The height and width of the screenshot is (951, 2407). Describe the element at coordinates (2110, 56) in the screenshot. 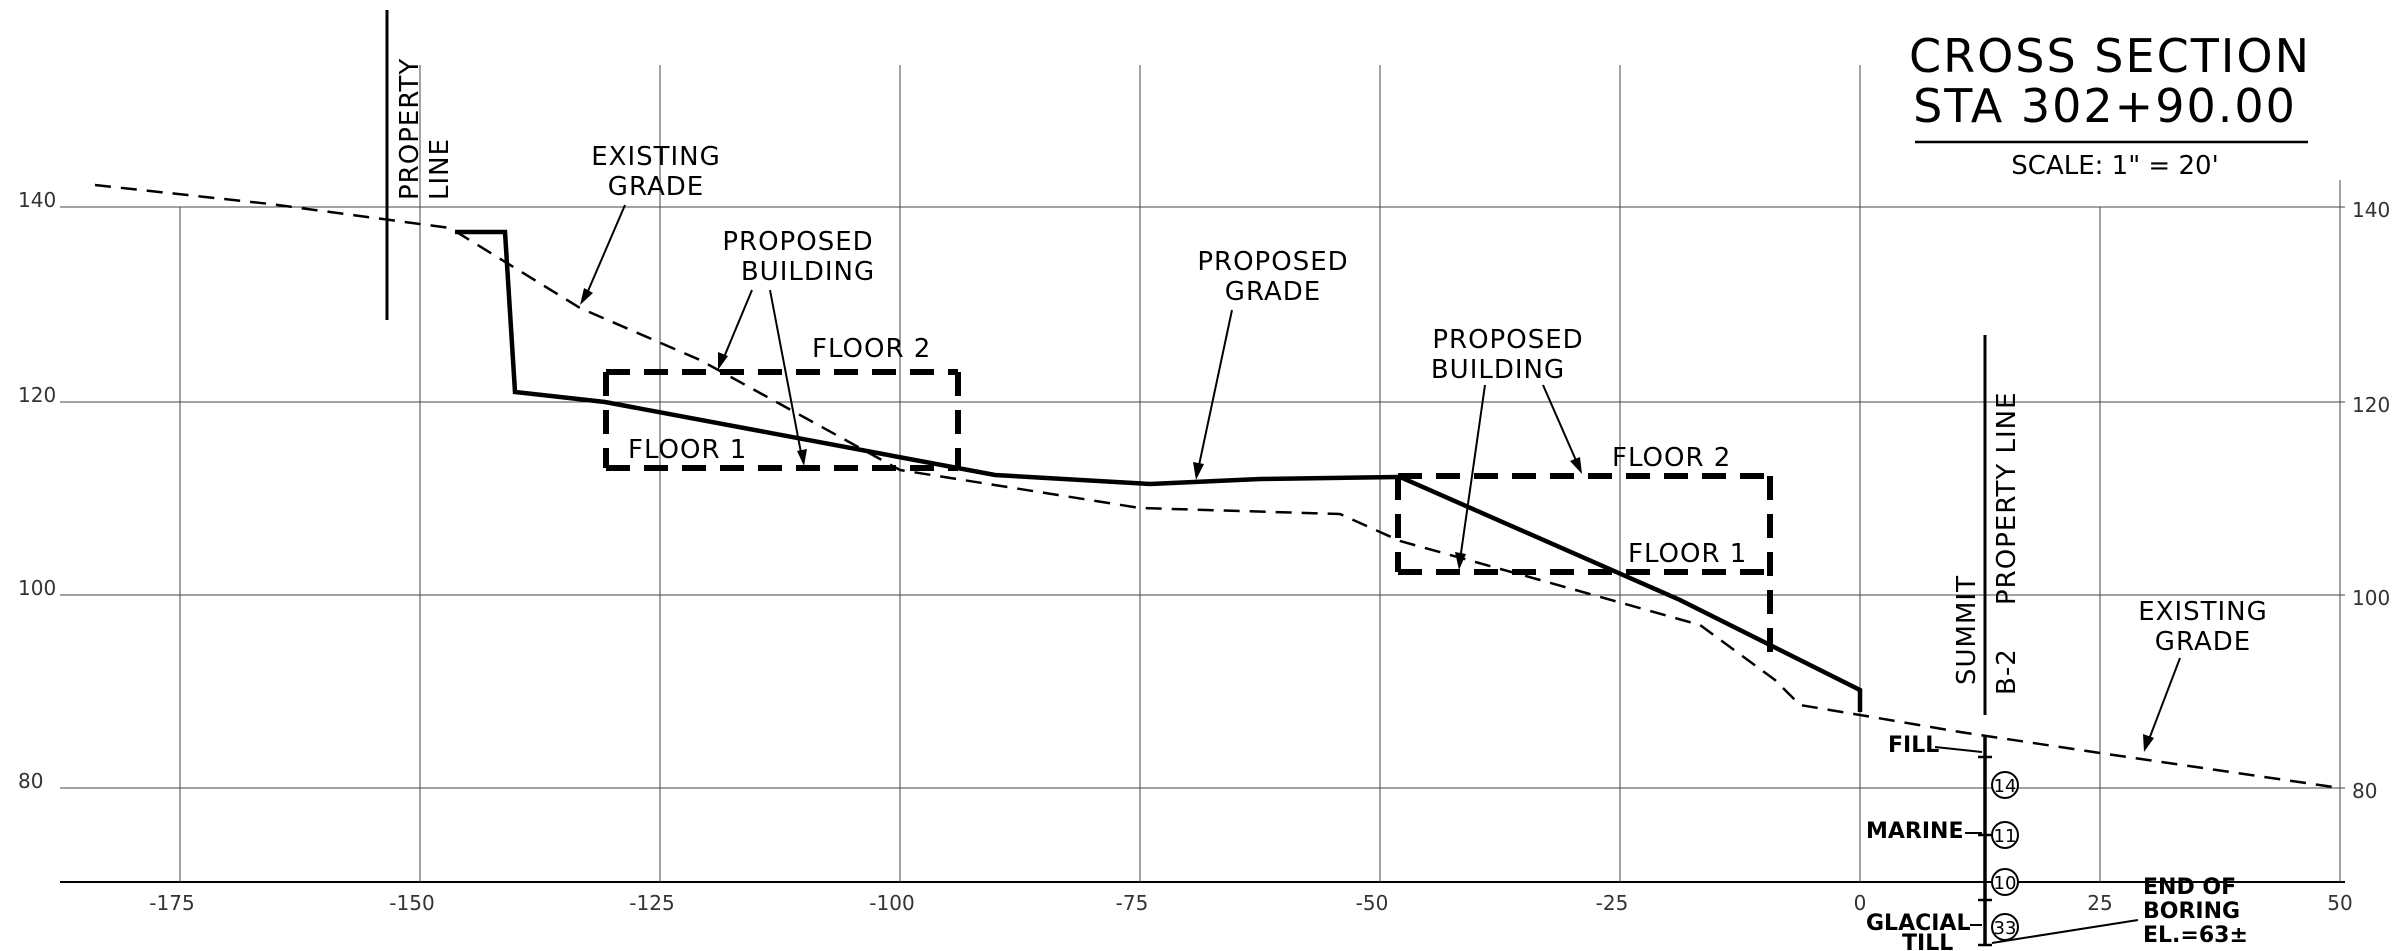

I see `title-line-1: CROSS SECTION` at that location.